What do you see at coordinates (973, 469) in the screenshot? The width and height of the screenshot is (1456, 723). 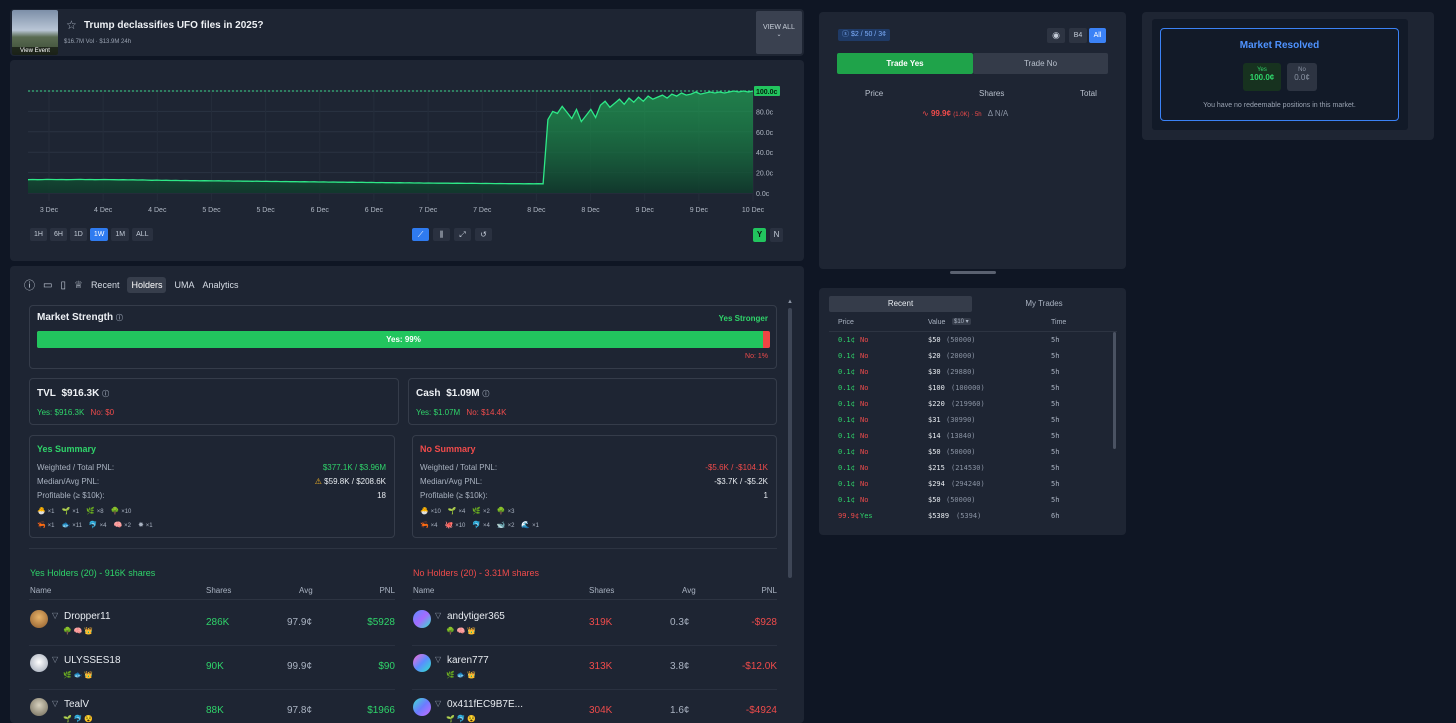 I see `trade-row: 0.1¢ No $215 (214530) 5h` at bounding box center [973, 469].